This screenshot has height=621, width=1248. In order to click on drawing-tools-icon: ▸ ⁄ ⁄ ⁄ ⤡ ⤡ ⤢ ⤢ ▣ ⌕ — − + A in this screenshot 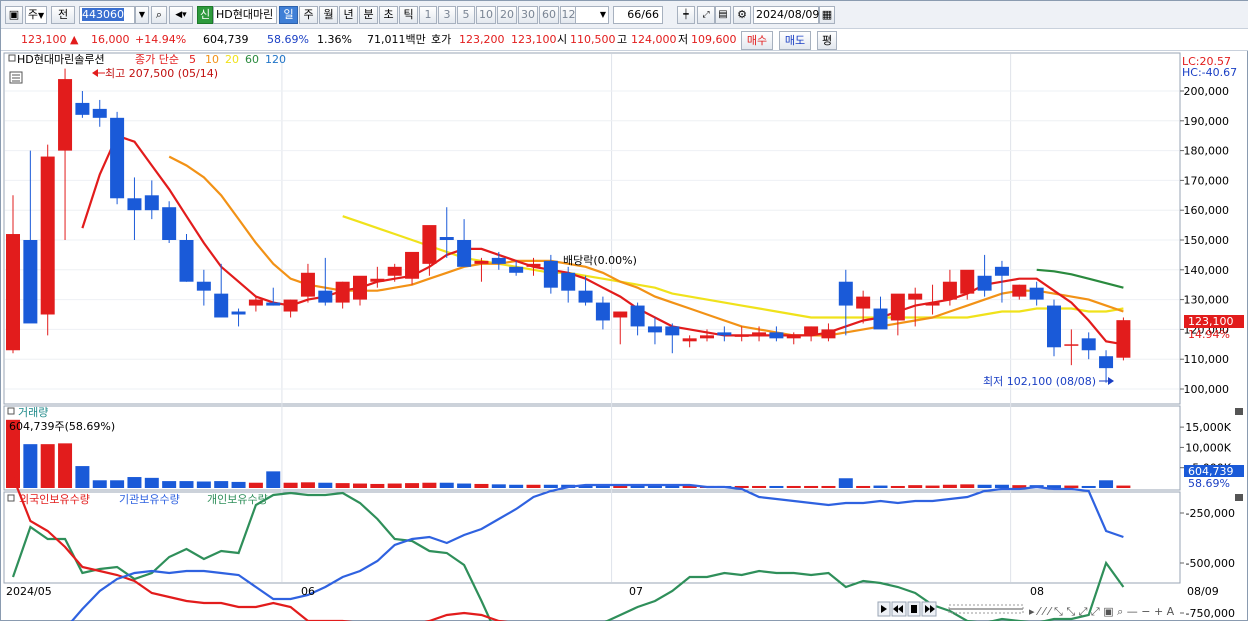, I will do `click(1102, 611)`.